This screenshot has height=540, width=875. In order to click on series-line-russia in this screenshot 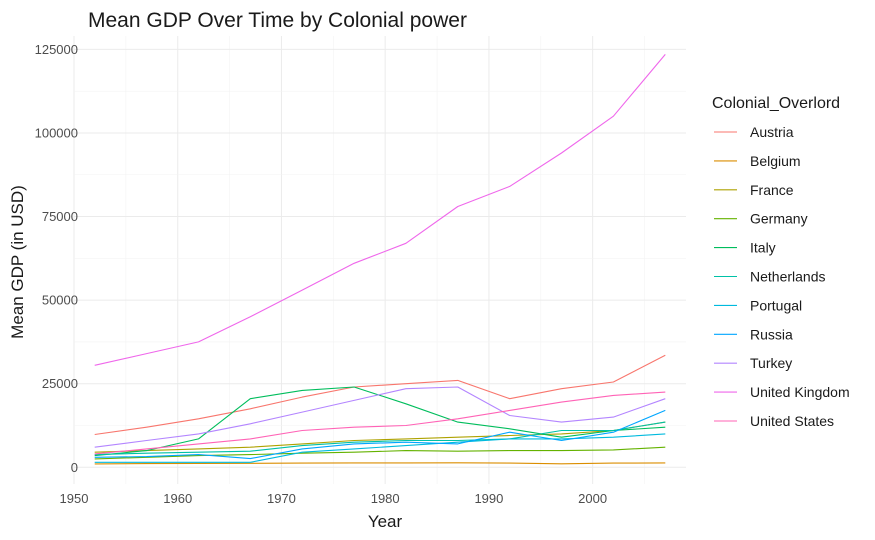, I will do `click(380, 434)`.